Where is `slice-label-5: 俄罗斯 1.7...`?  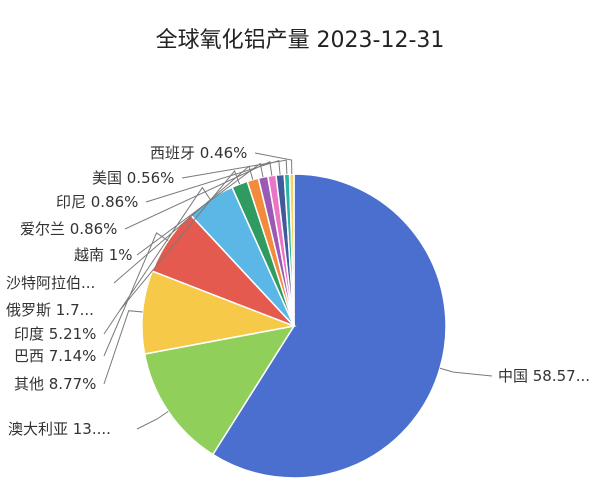 slice-label-5: 俄罗斯 1.7... is located at coordinates (50, 310).